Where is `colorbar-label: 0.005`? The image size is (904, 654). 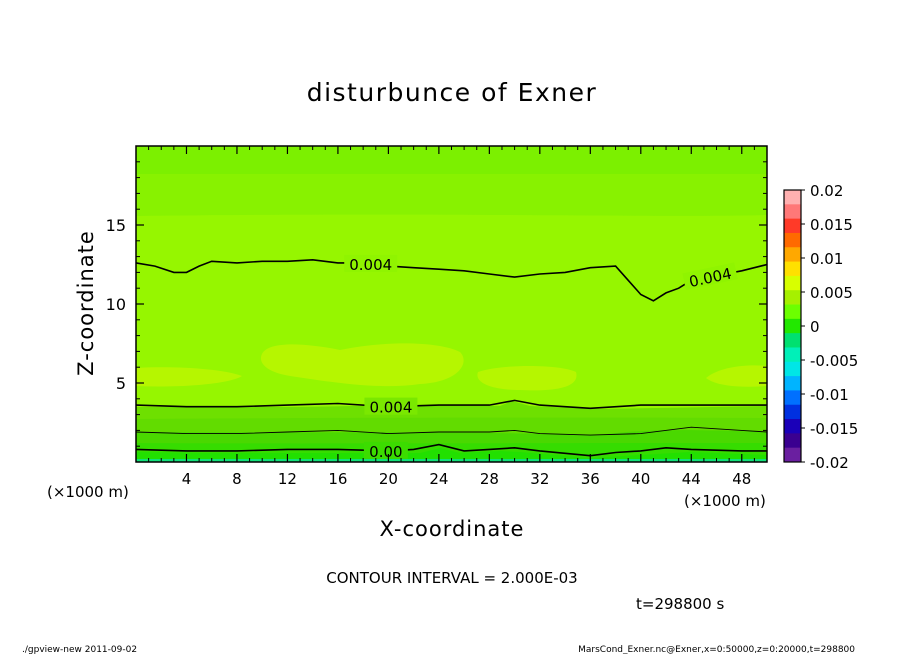 colorbar-label: 0.005 is located at coordinates (831, 293).